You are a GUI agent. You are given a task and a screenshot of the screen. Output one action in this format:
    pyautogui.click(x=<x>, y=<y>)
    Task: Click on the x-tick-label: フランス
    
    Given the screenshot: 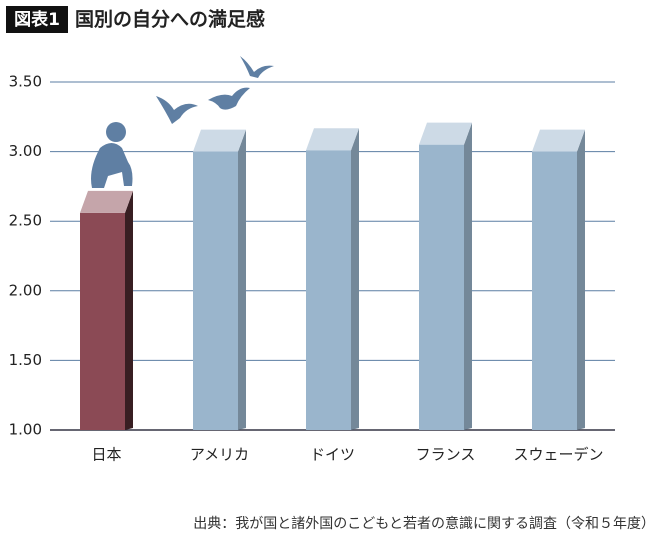 What is the action you would take?
    pyautogui.click(x=446, y=455)
    